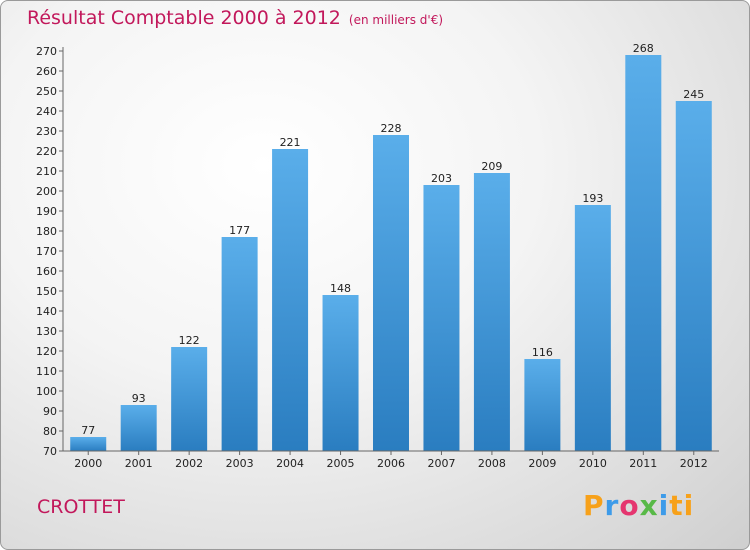 The height and width of the screenshot is (550, 750). What do you see at coordinates (542, 352) in the screenshot?
I see `bar-value-label: 116` at bounding box center [542, 352].